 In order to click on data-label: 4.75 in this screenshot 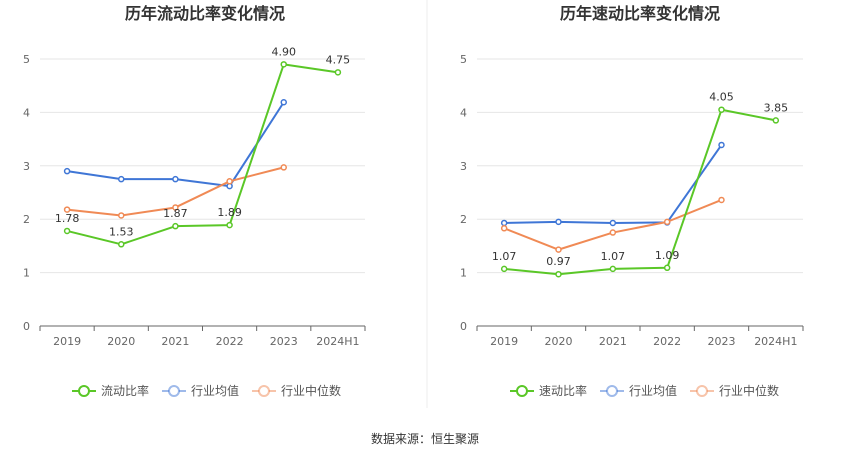, I will do `click(338, 59)`.